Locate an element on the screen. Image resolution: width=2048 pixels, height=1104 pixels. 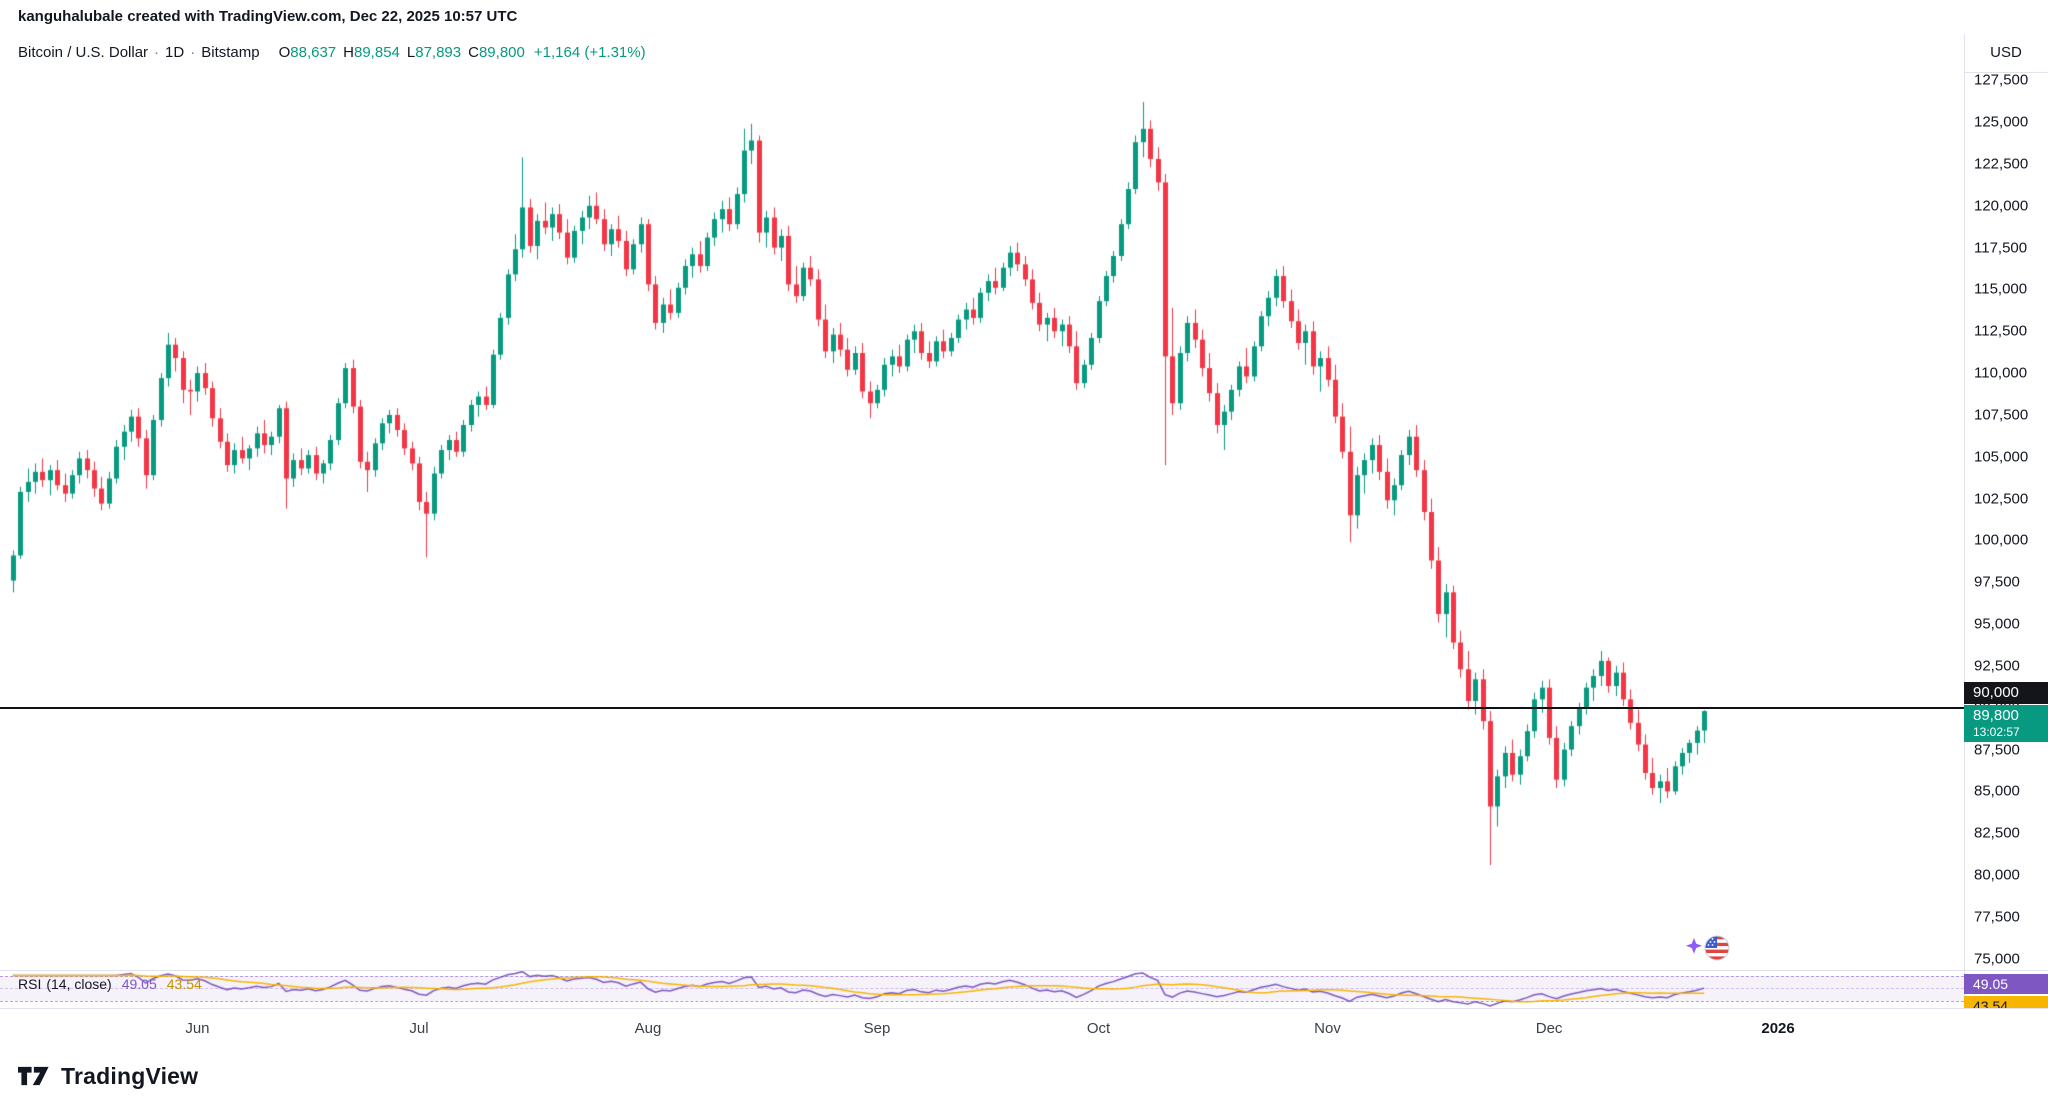
price-tick-label: 112,500 is located at coordinates (2001, 331).